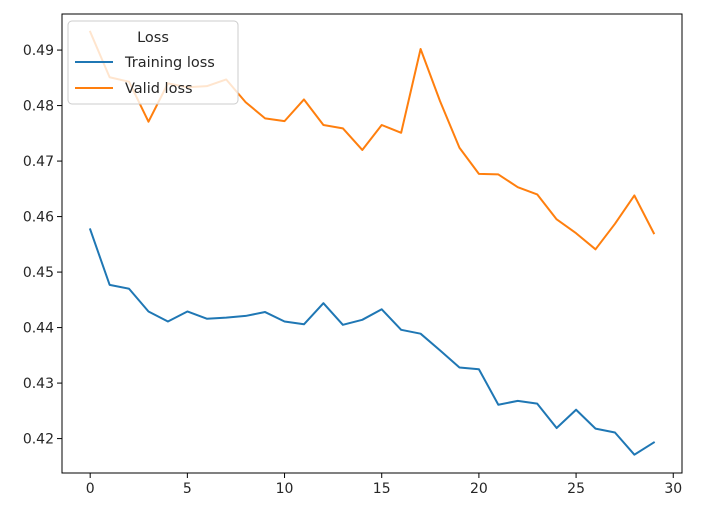 The width and height of the screenshot is (705, 512). I want to click on y-tick-label: 0.44, so click(38, 329).